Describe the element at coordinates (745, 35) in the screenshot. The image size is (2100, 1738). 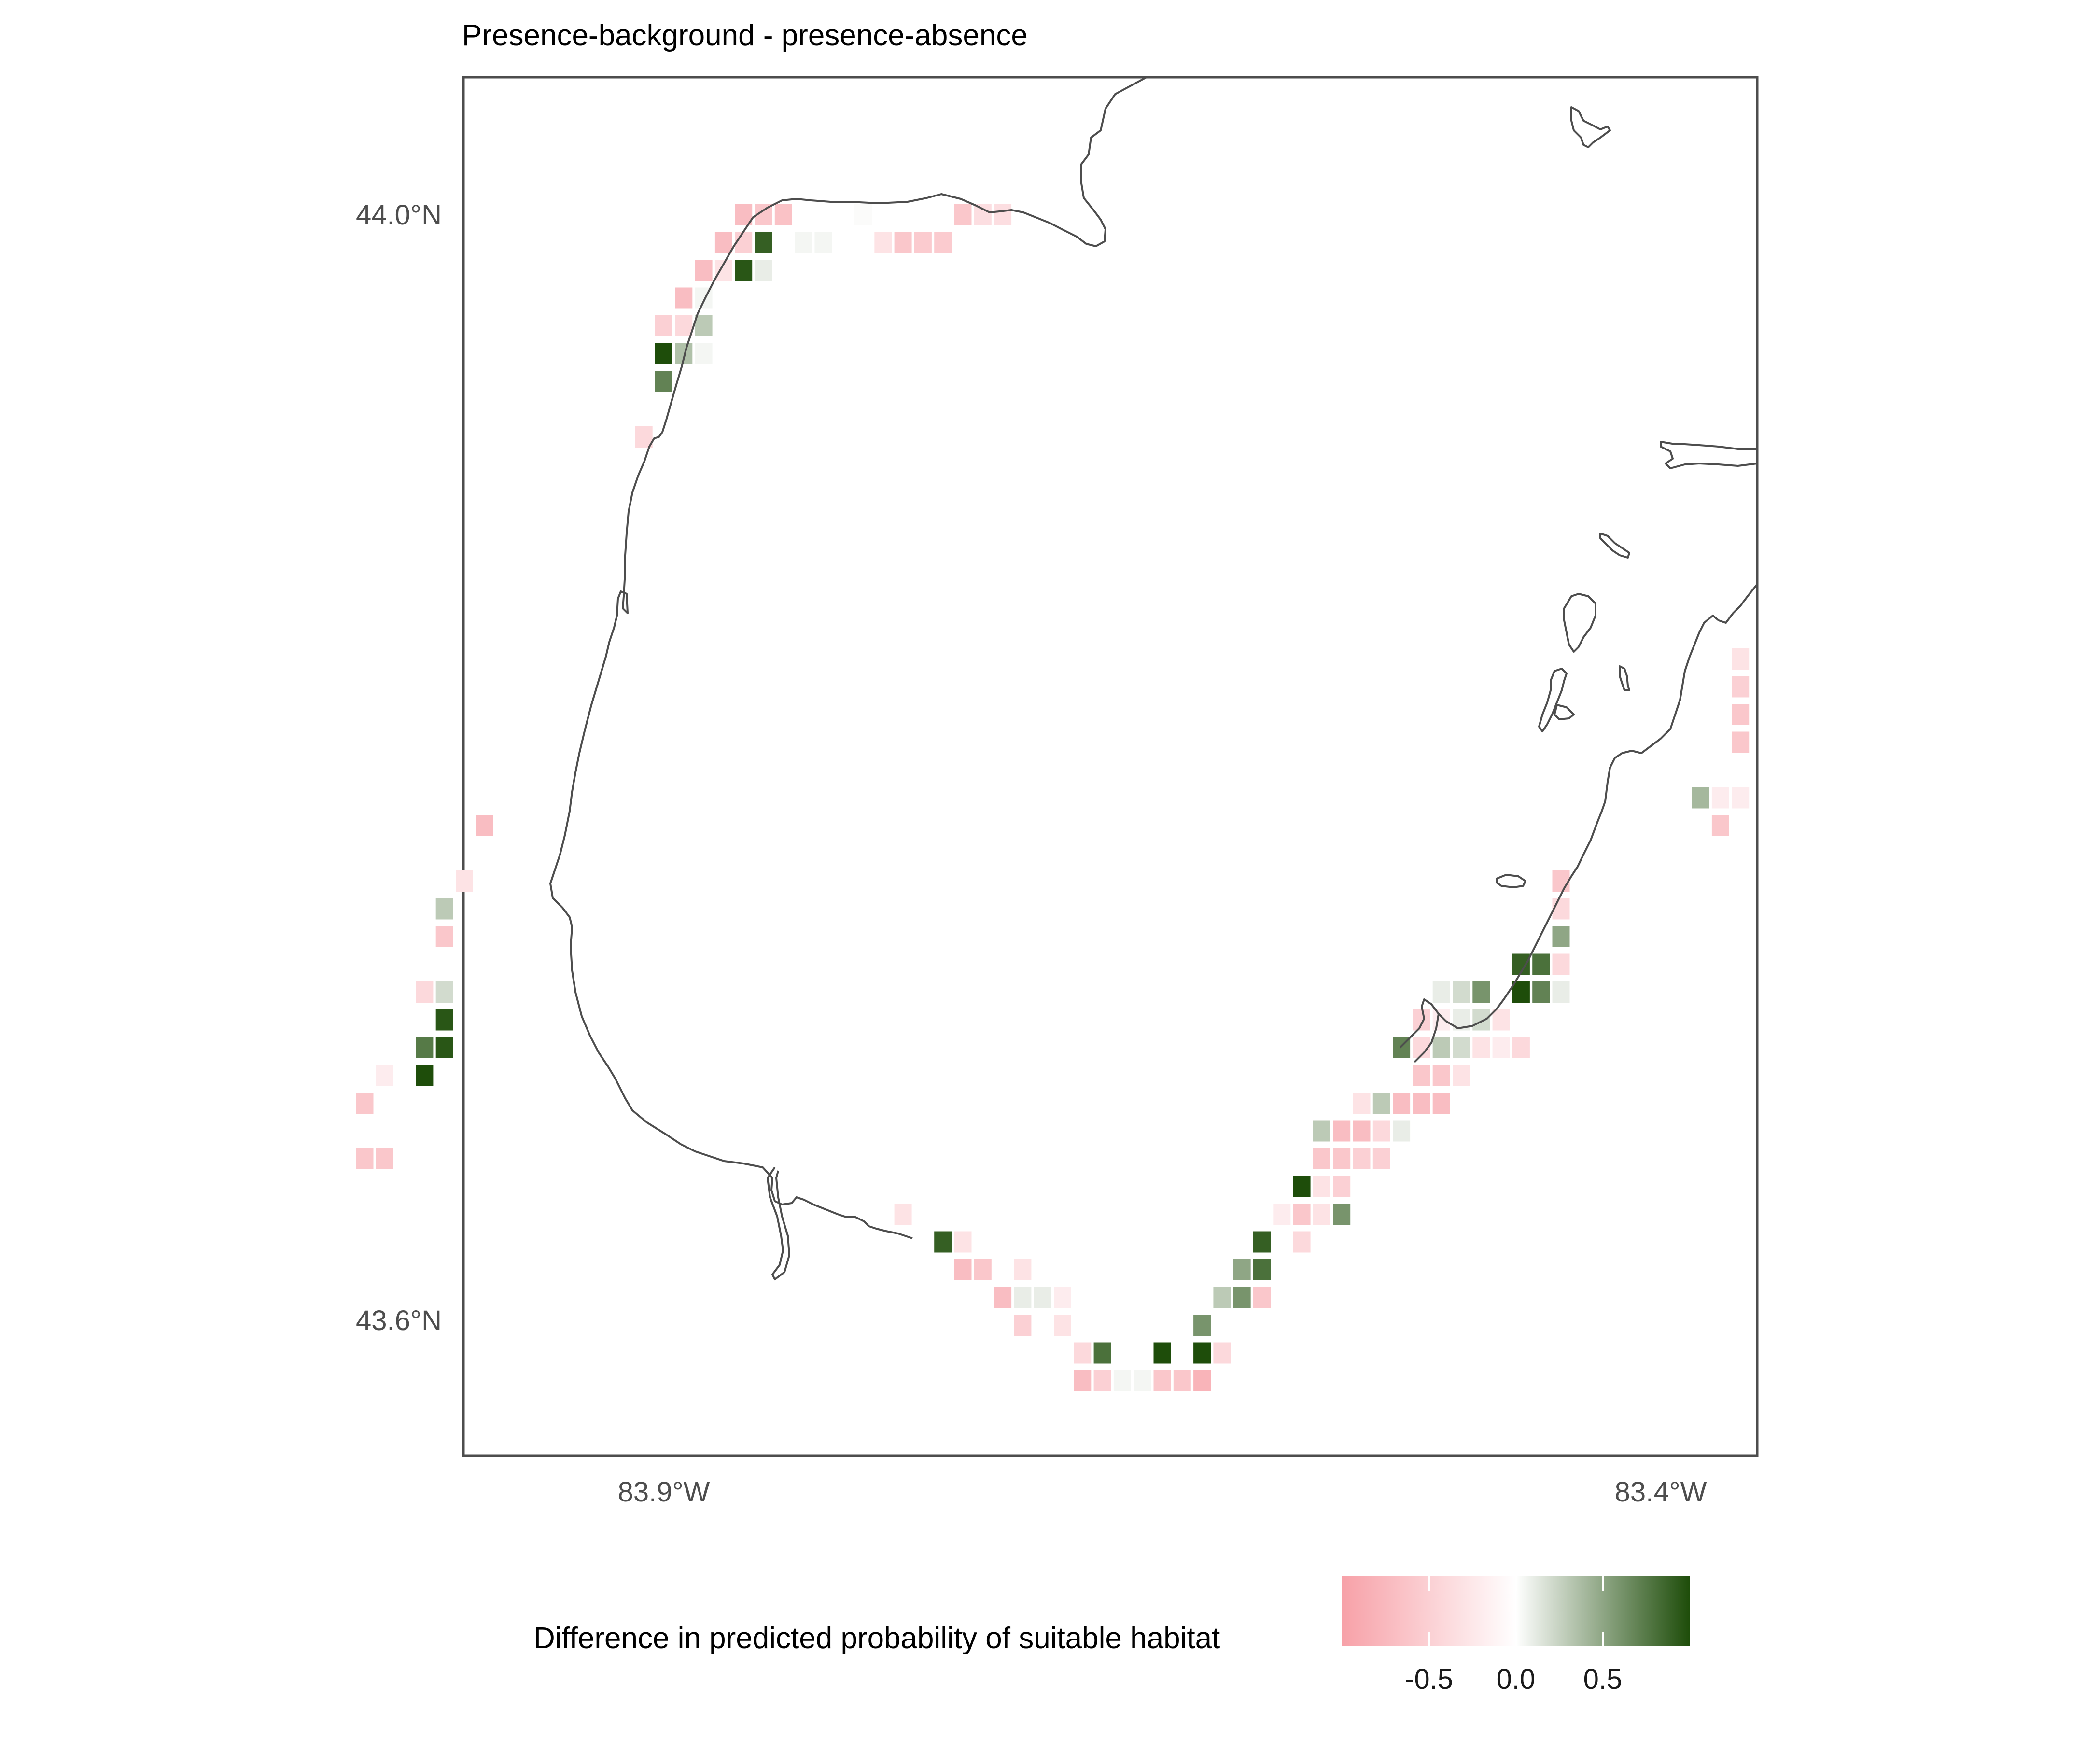
I see `map-title: Presence-background - presence-absence` at that location.